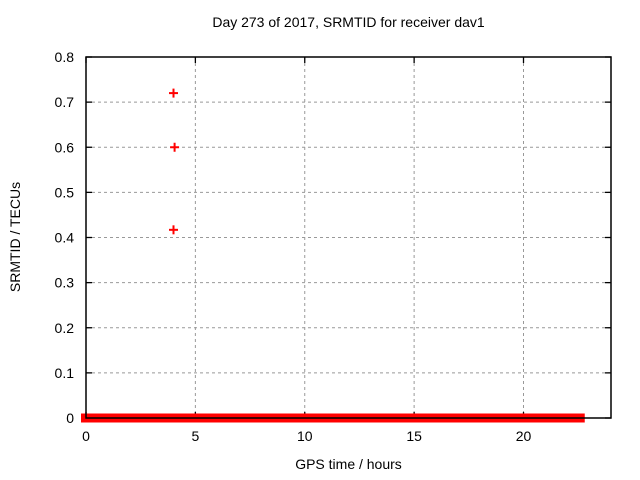 This screenshot has width=640, height=480. Describe the element at coordinates (86, 436) in the screenshot. I see `x-tick-label: 0` at that location.